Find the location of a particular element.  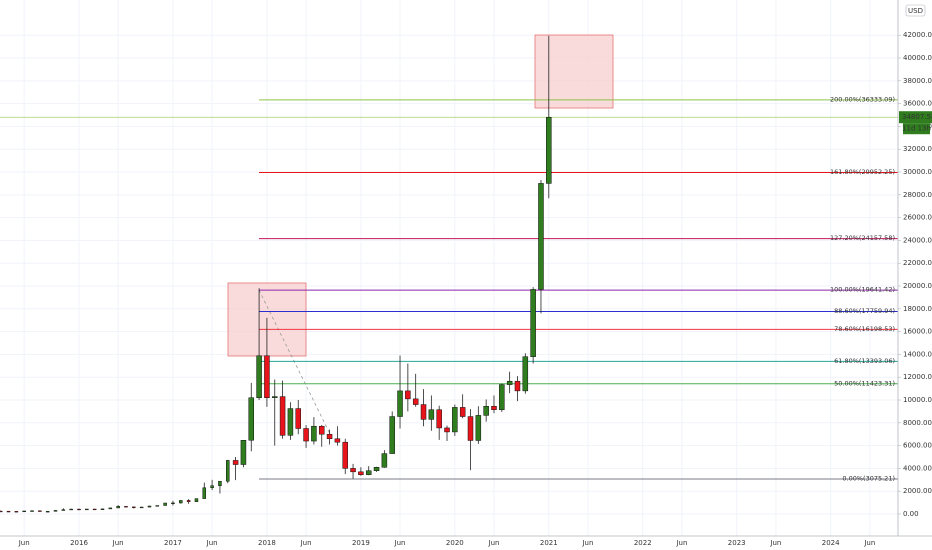

y-tick-label: 30000.00 is located at coordinates (917, 172).